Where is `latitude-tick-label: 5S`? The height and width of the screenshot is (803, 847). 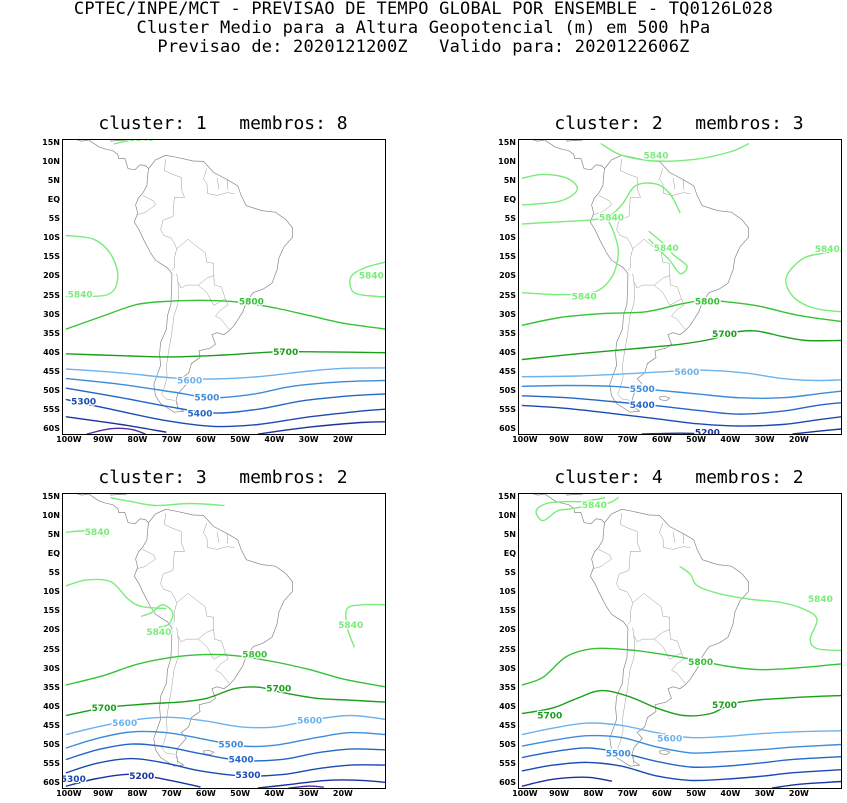 latitude-tick-label: 5S is located at coordinates (510, 219).